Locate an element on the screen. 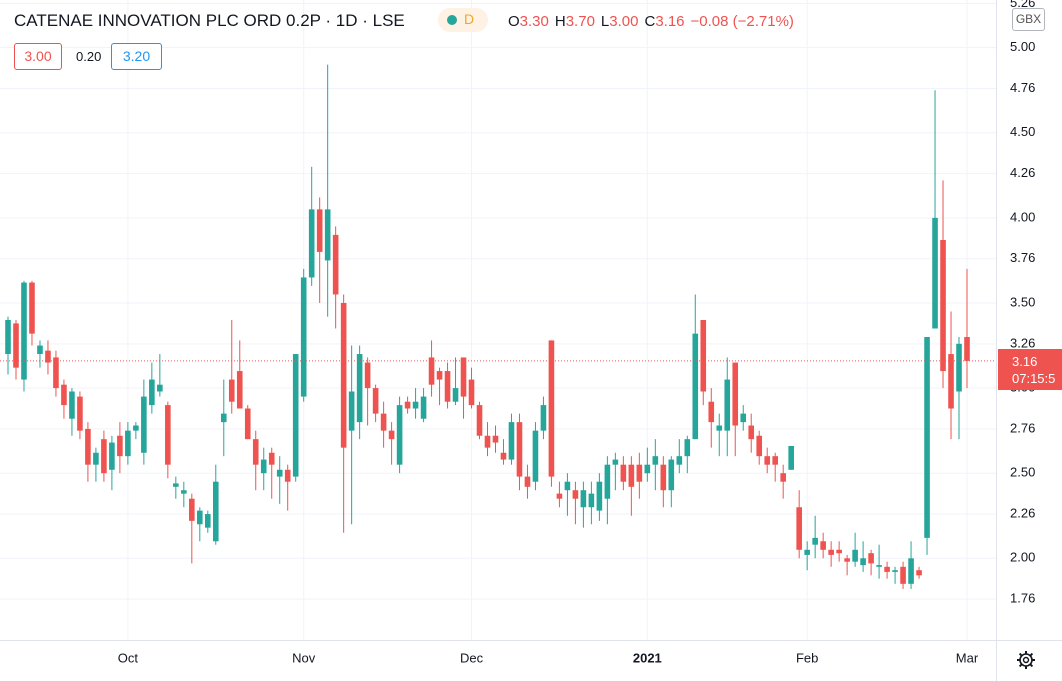 This screenshot has height=681, width=1062. last-price-label: 3.16 07:15:5 is located at coordinates (1030, 369).